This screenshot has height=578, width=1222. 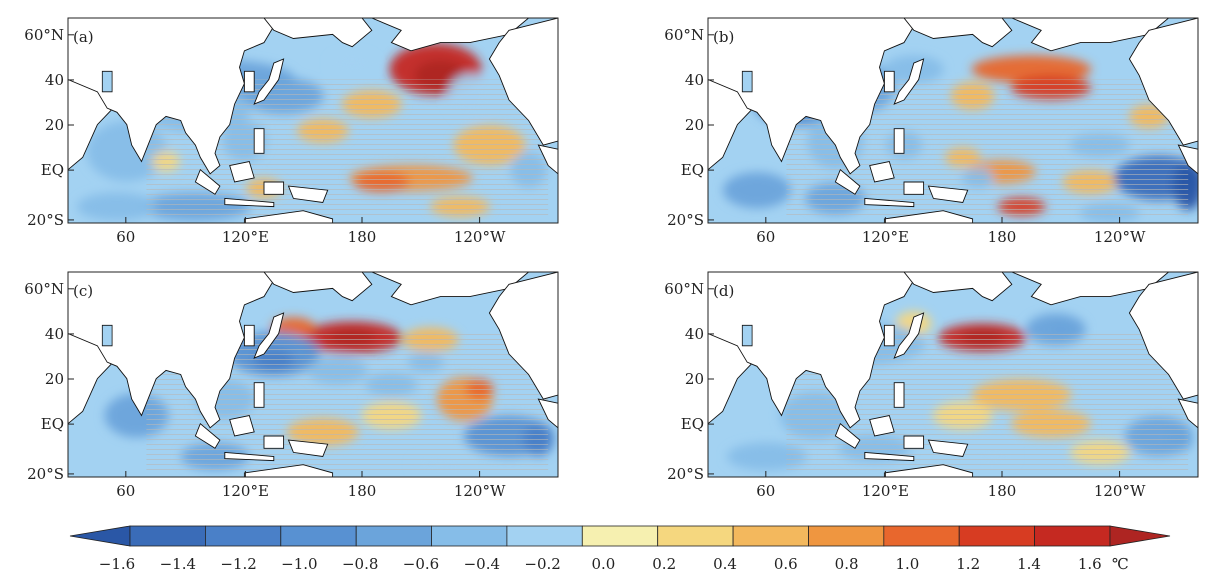 I want to click on panel-tag: (b), so click(x=723, y=37).